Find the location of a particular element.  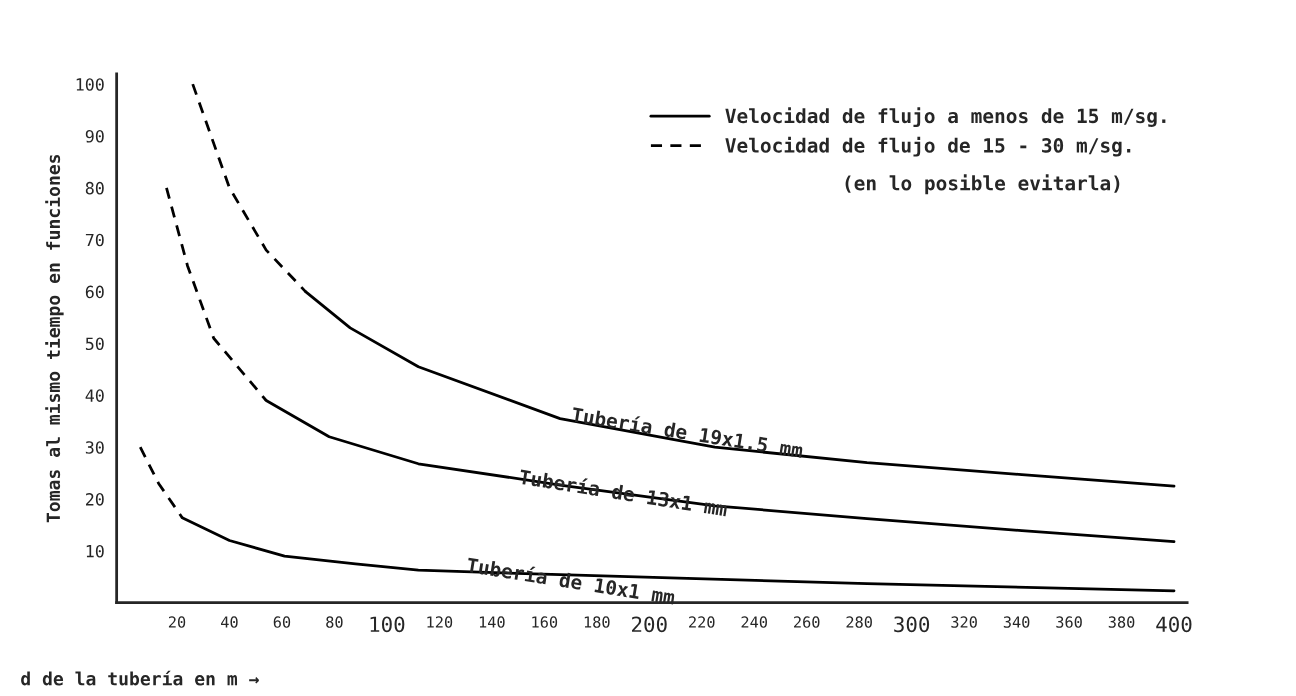

x-tick-label: 120 is located at coordinates (440, 622).